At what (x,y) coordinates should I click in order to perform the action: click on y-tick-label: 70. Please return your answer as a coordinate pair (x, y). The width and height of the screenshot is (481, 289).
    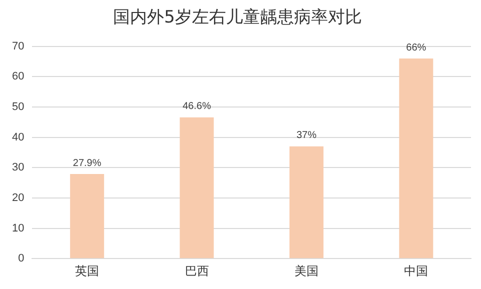
    Looking at the image, I should click on (18, 46).